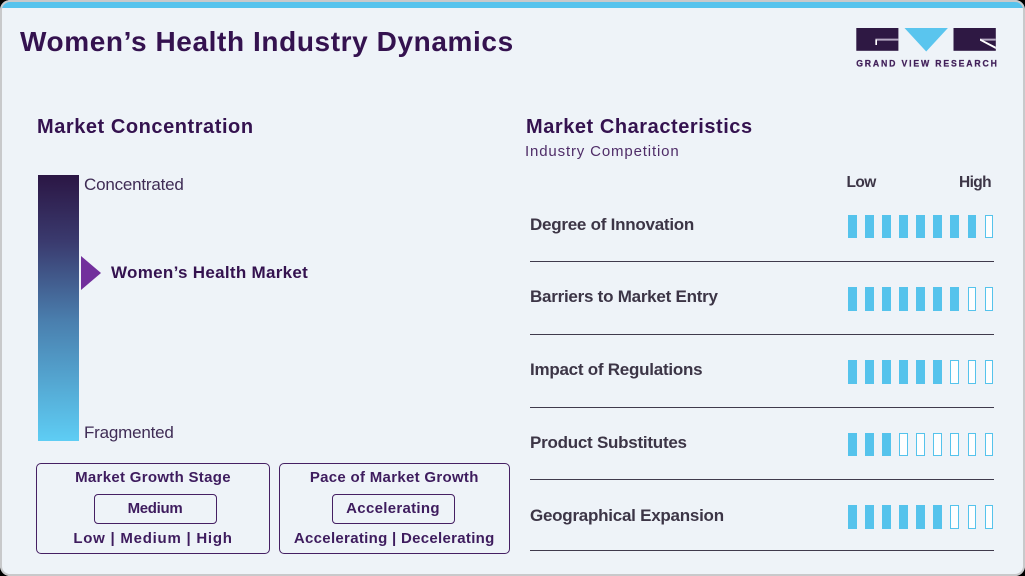 This screenshot has width=1025, height=576. Describe the element at coordinates (927, 63) in the screenshot. I see `svg-text: GRAND VIEW RESEARCH` at that location.